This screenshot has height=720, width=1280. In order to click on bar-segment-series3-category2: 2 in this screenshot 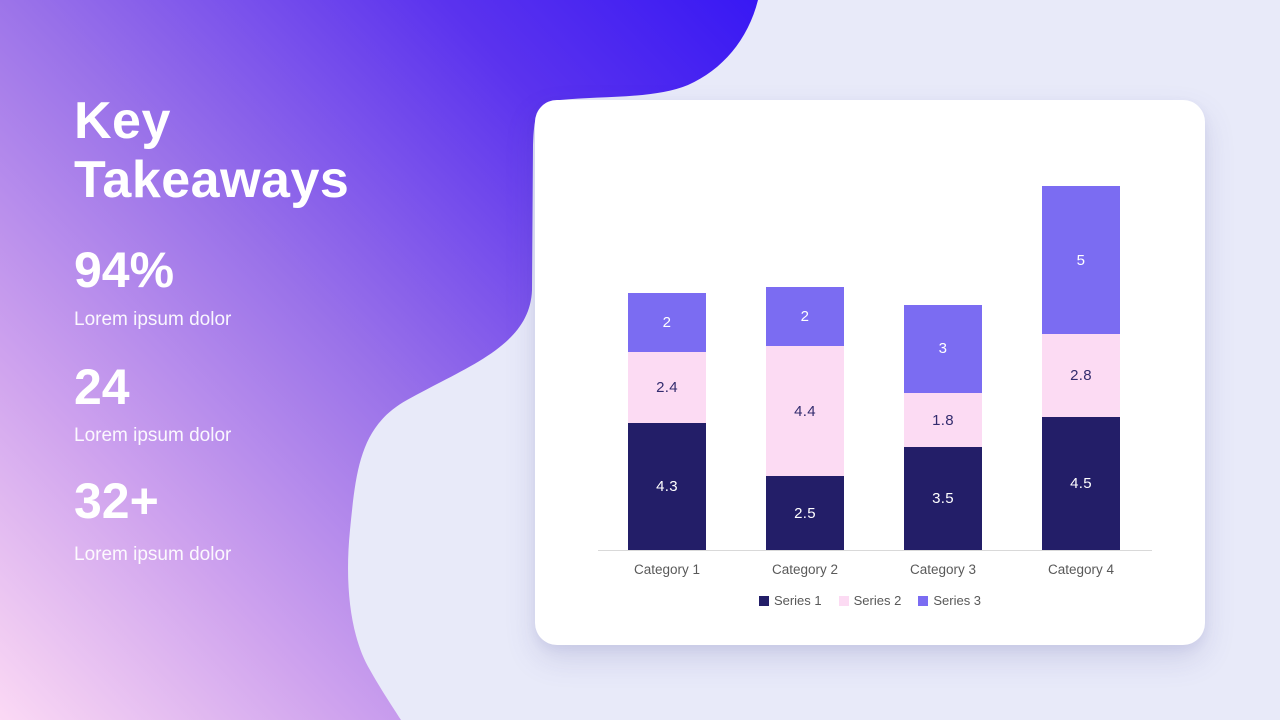, I will do `click(805, 316)`.